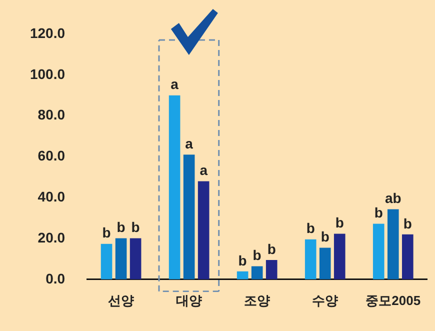 The height and width of the screenshot is (331, 435). Describe the element at coordinates (325, 300) in the screenshot. I see `x-tick-label: 수양` at that location.